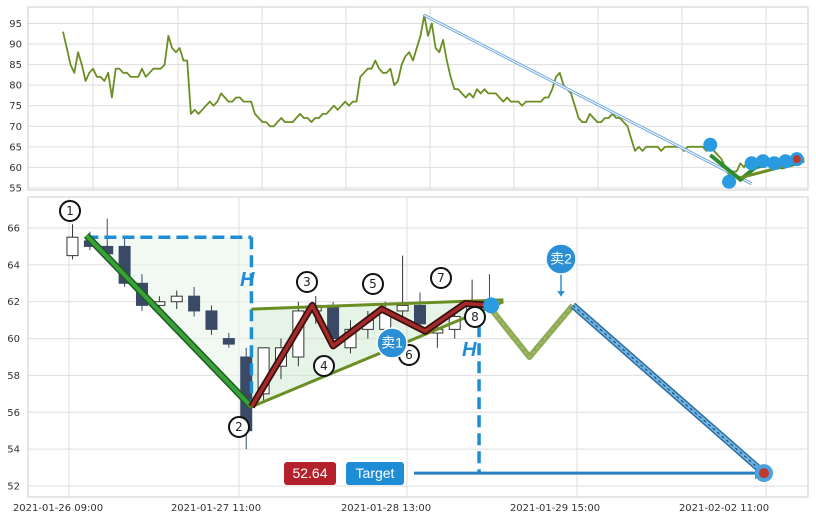 Image resolution: width=816 pixels, height=520 pixels. I want to click on detail-y-tick-label: 52, so click(13, 487).